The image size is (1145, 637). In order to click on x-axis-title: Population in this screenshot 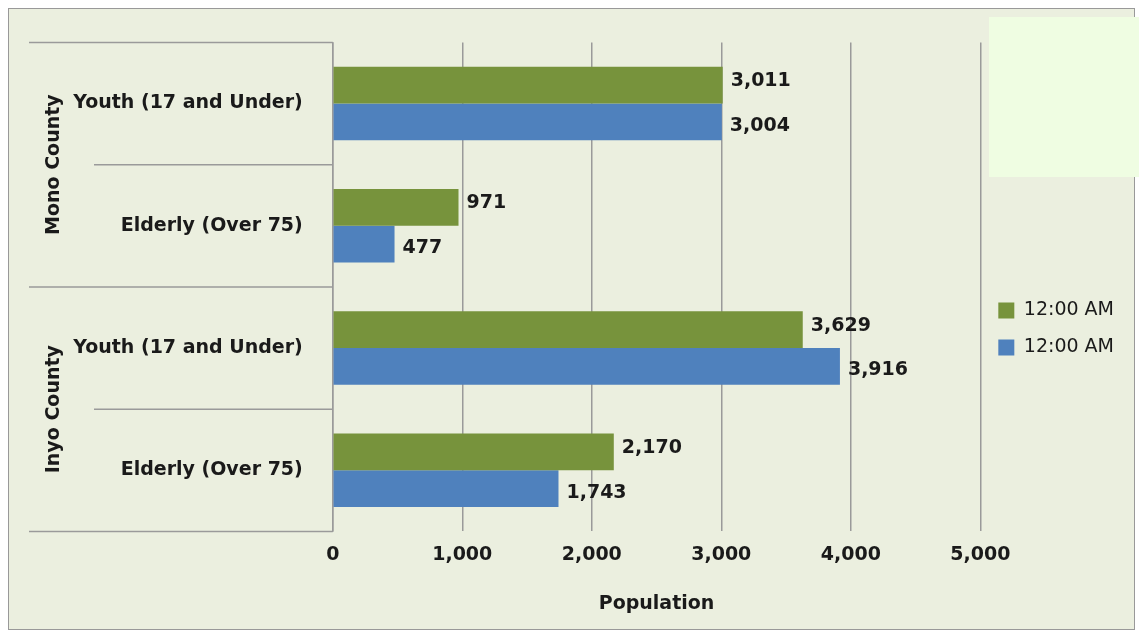, I will do `click(656, 601)`.